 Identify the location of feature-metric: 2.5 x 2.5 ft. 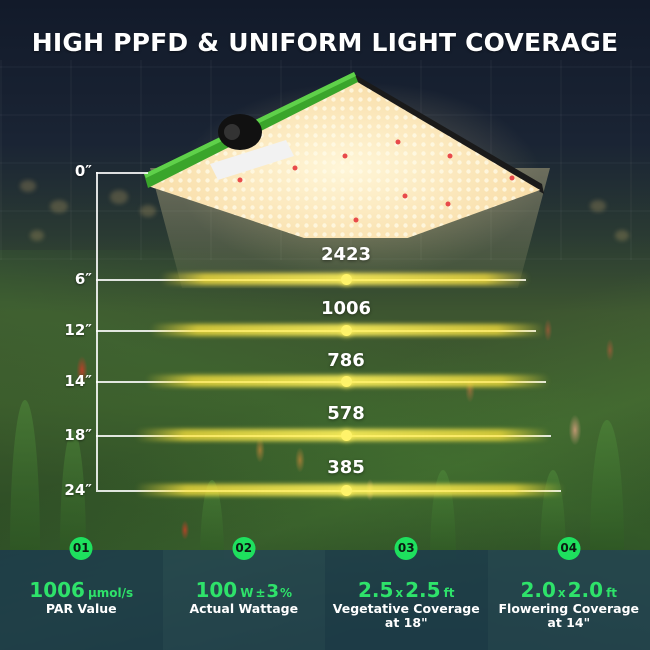
(406, 590).